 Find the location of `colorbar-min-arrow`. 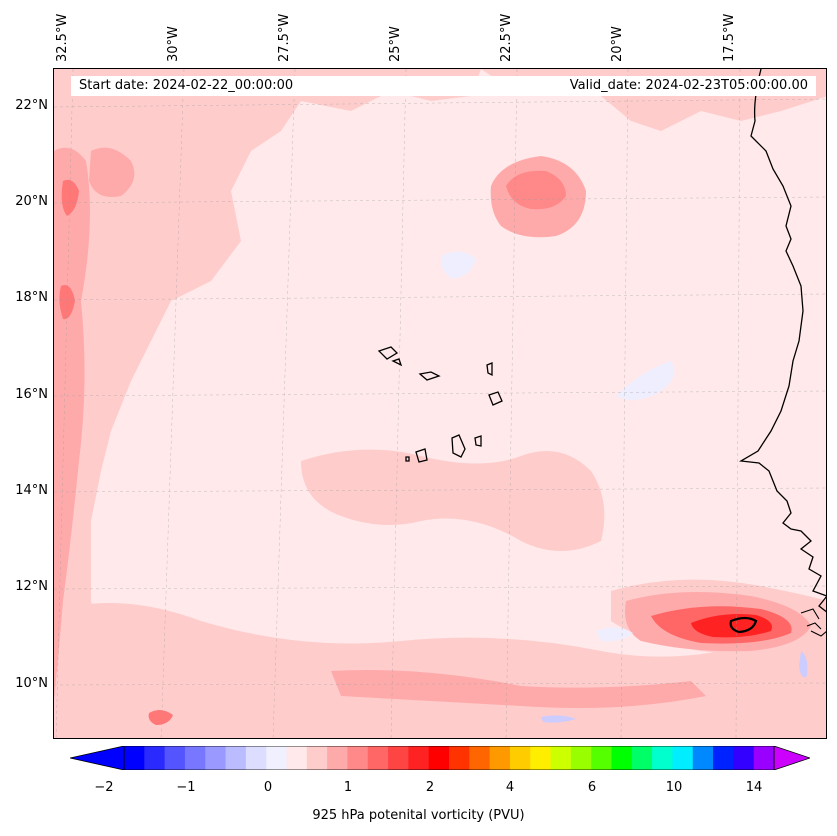

colorbar-min-arrow is located at coordinates (97, 758).